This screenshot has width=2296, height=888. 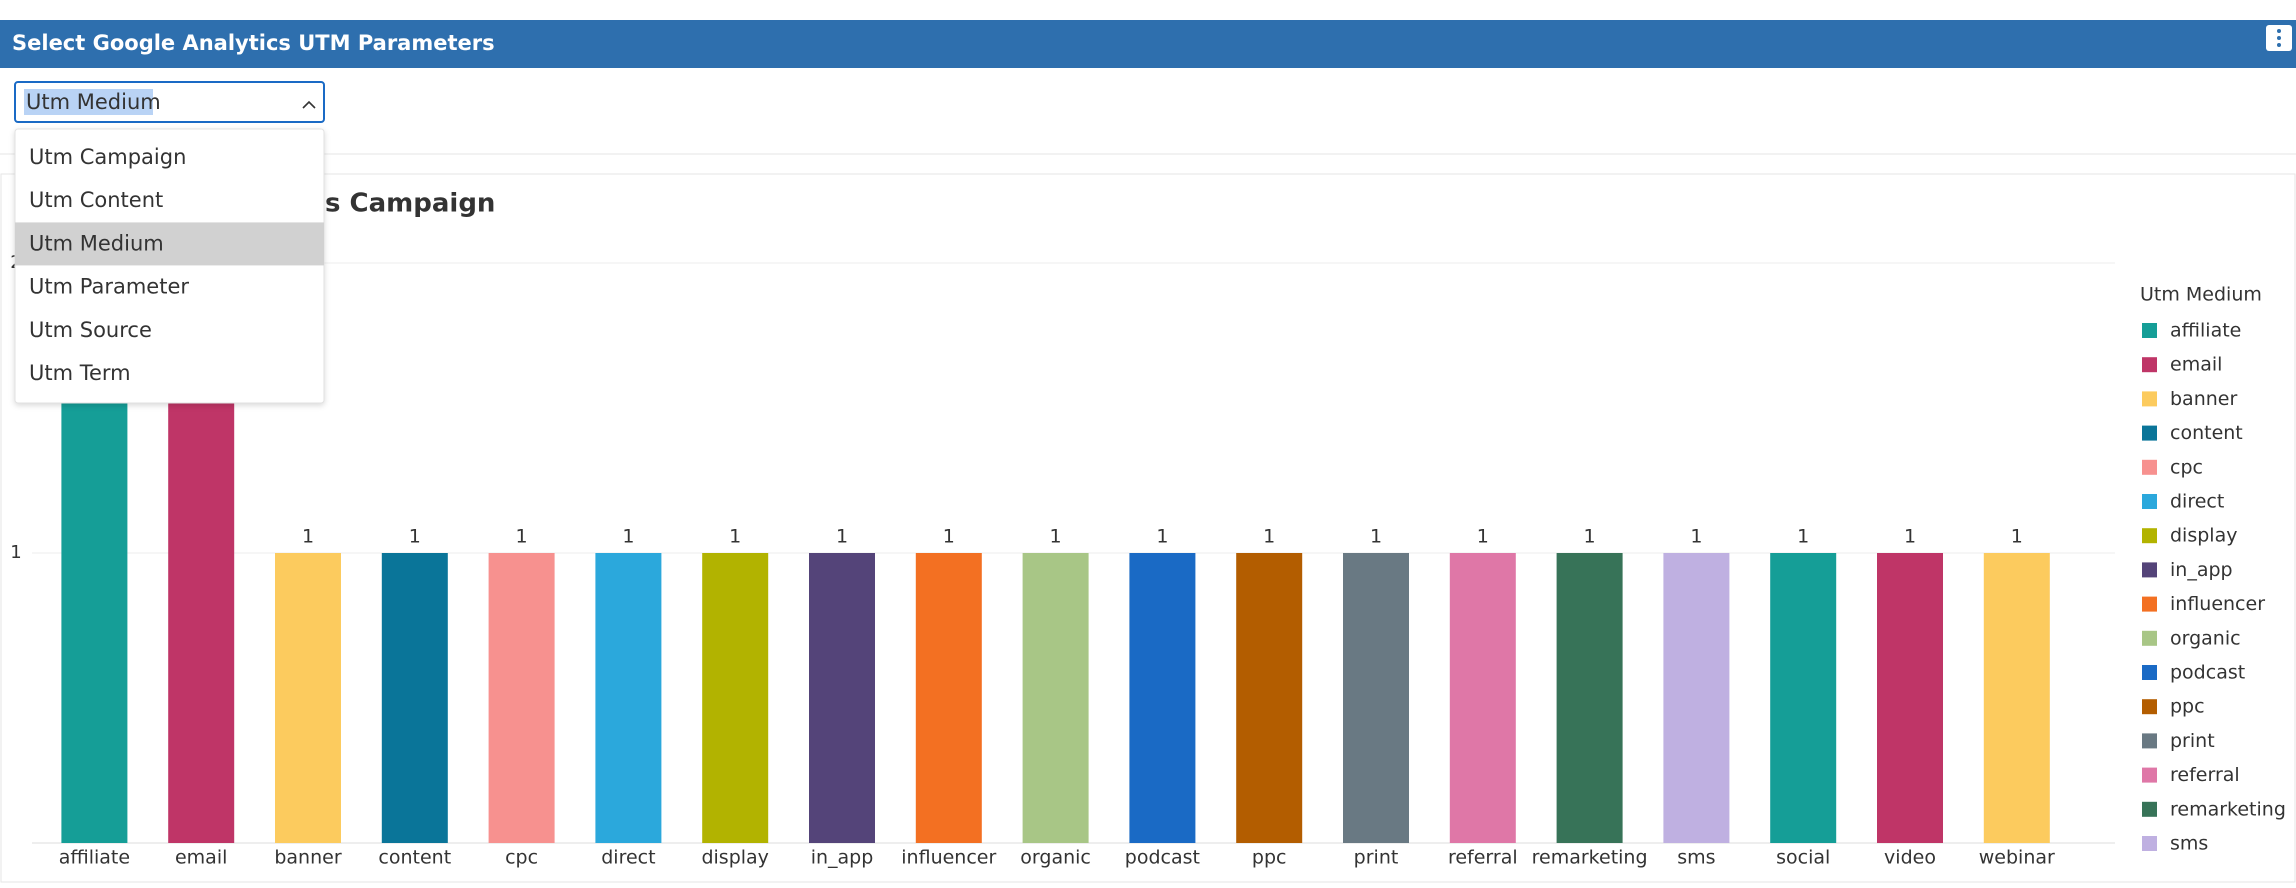 I want to click on chevron, so click(x=309, y=104).